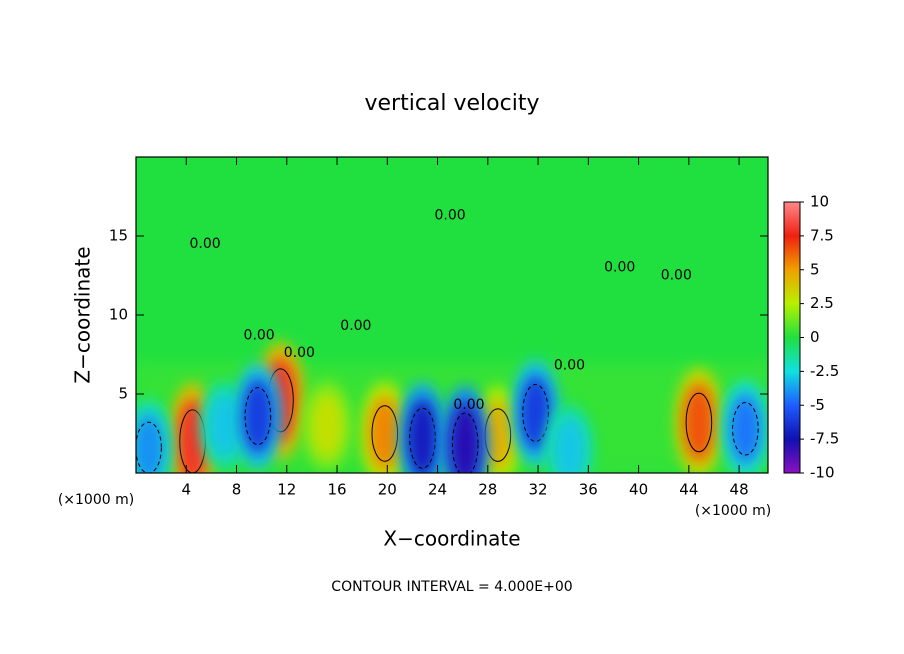  I want to click on x-tick-label: 32, so click(538, 490).